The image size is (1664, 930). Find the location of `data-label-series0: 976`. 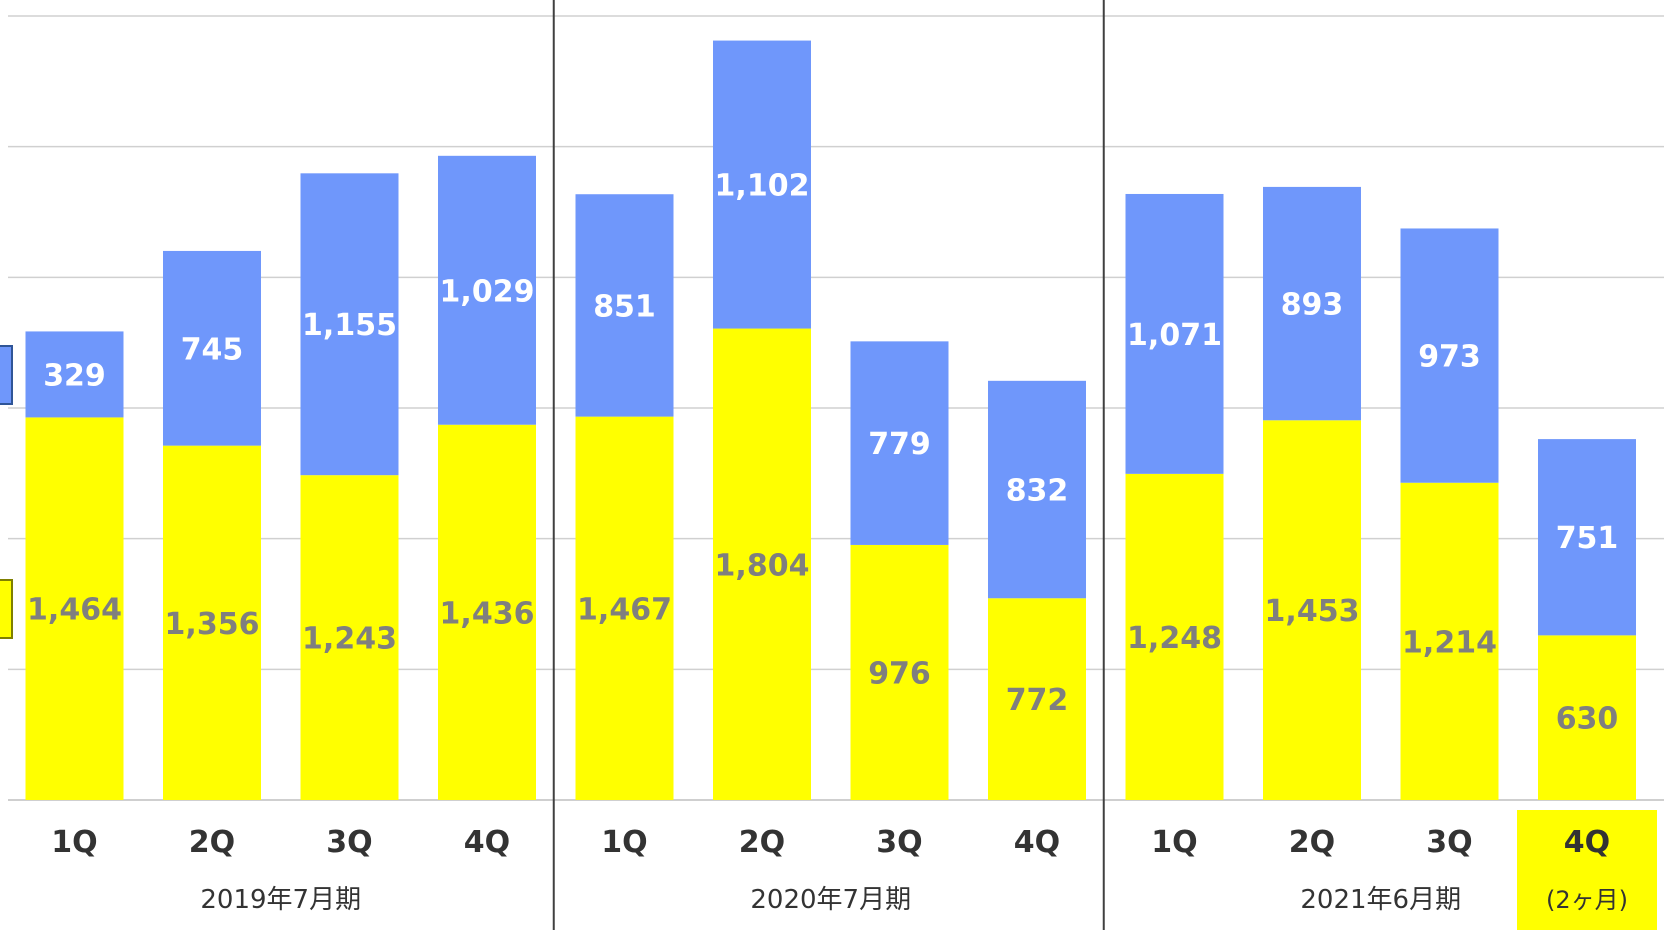

data-label-series0: 976 is located at coordinates (899, 673).